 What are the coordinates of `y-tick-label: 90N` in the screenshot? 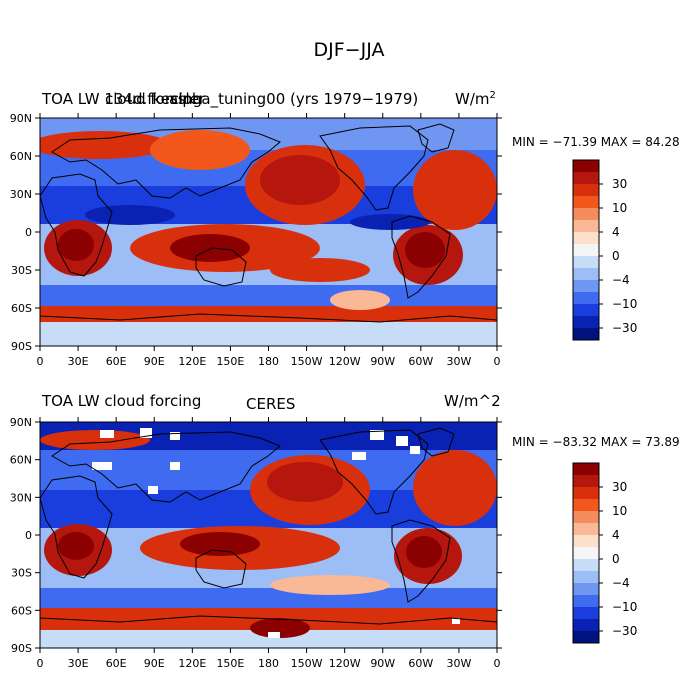 It's located at (21, 422).